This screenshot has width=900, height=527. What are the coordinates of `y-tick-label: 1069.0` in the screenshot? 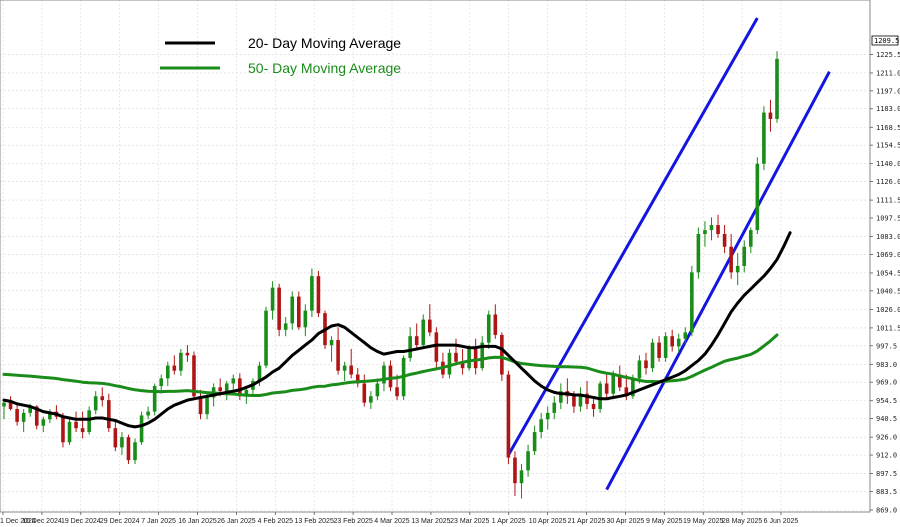 It's located at (888, 255).